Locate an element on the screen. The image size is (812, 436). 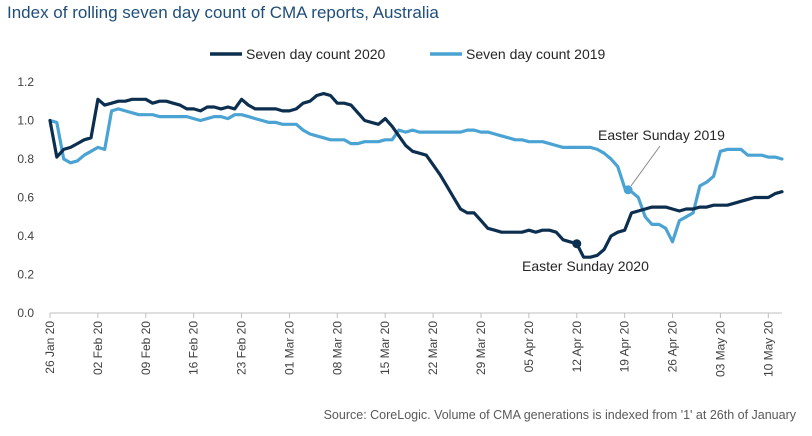
x-tick-label: 10 May 20 is located at coordinates (768, 349).